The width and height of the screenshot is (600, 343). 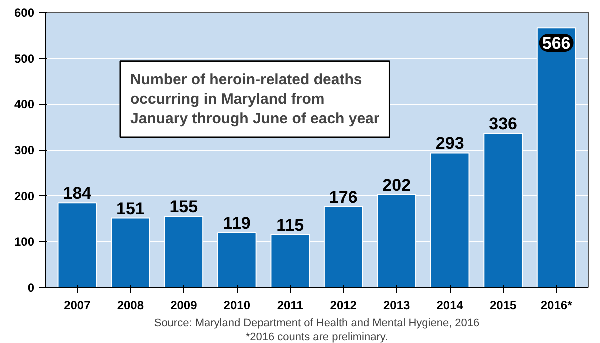 I want to click on x-tick-label: 2012, so click(x=344, y=305).